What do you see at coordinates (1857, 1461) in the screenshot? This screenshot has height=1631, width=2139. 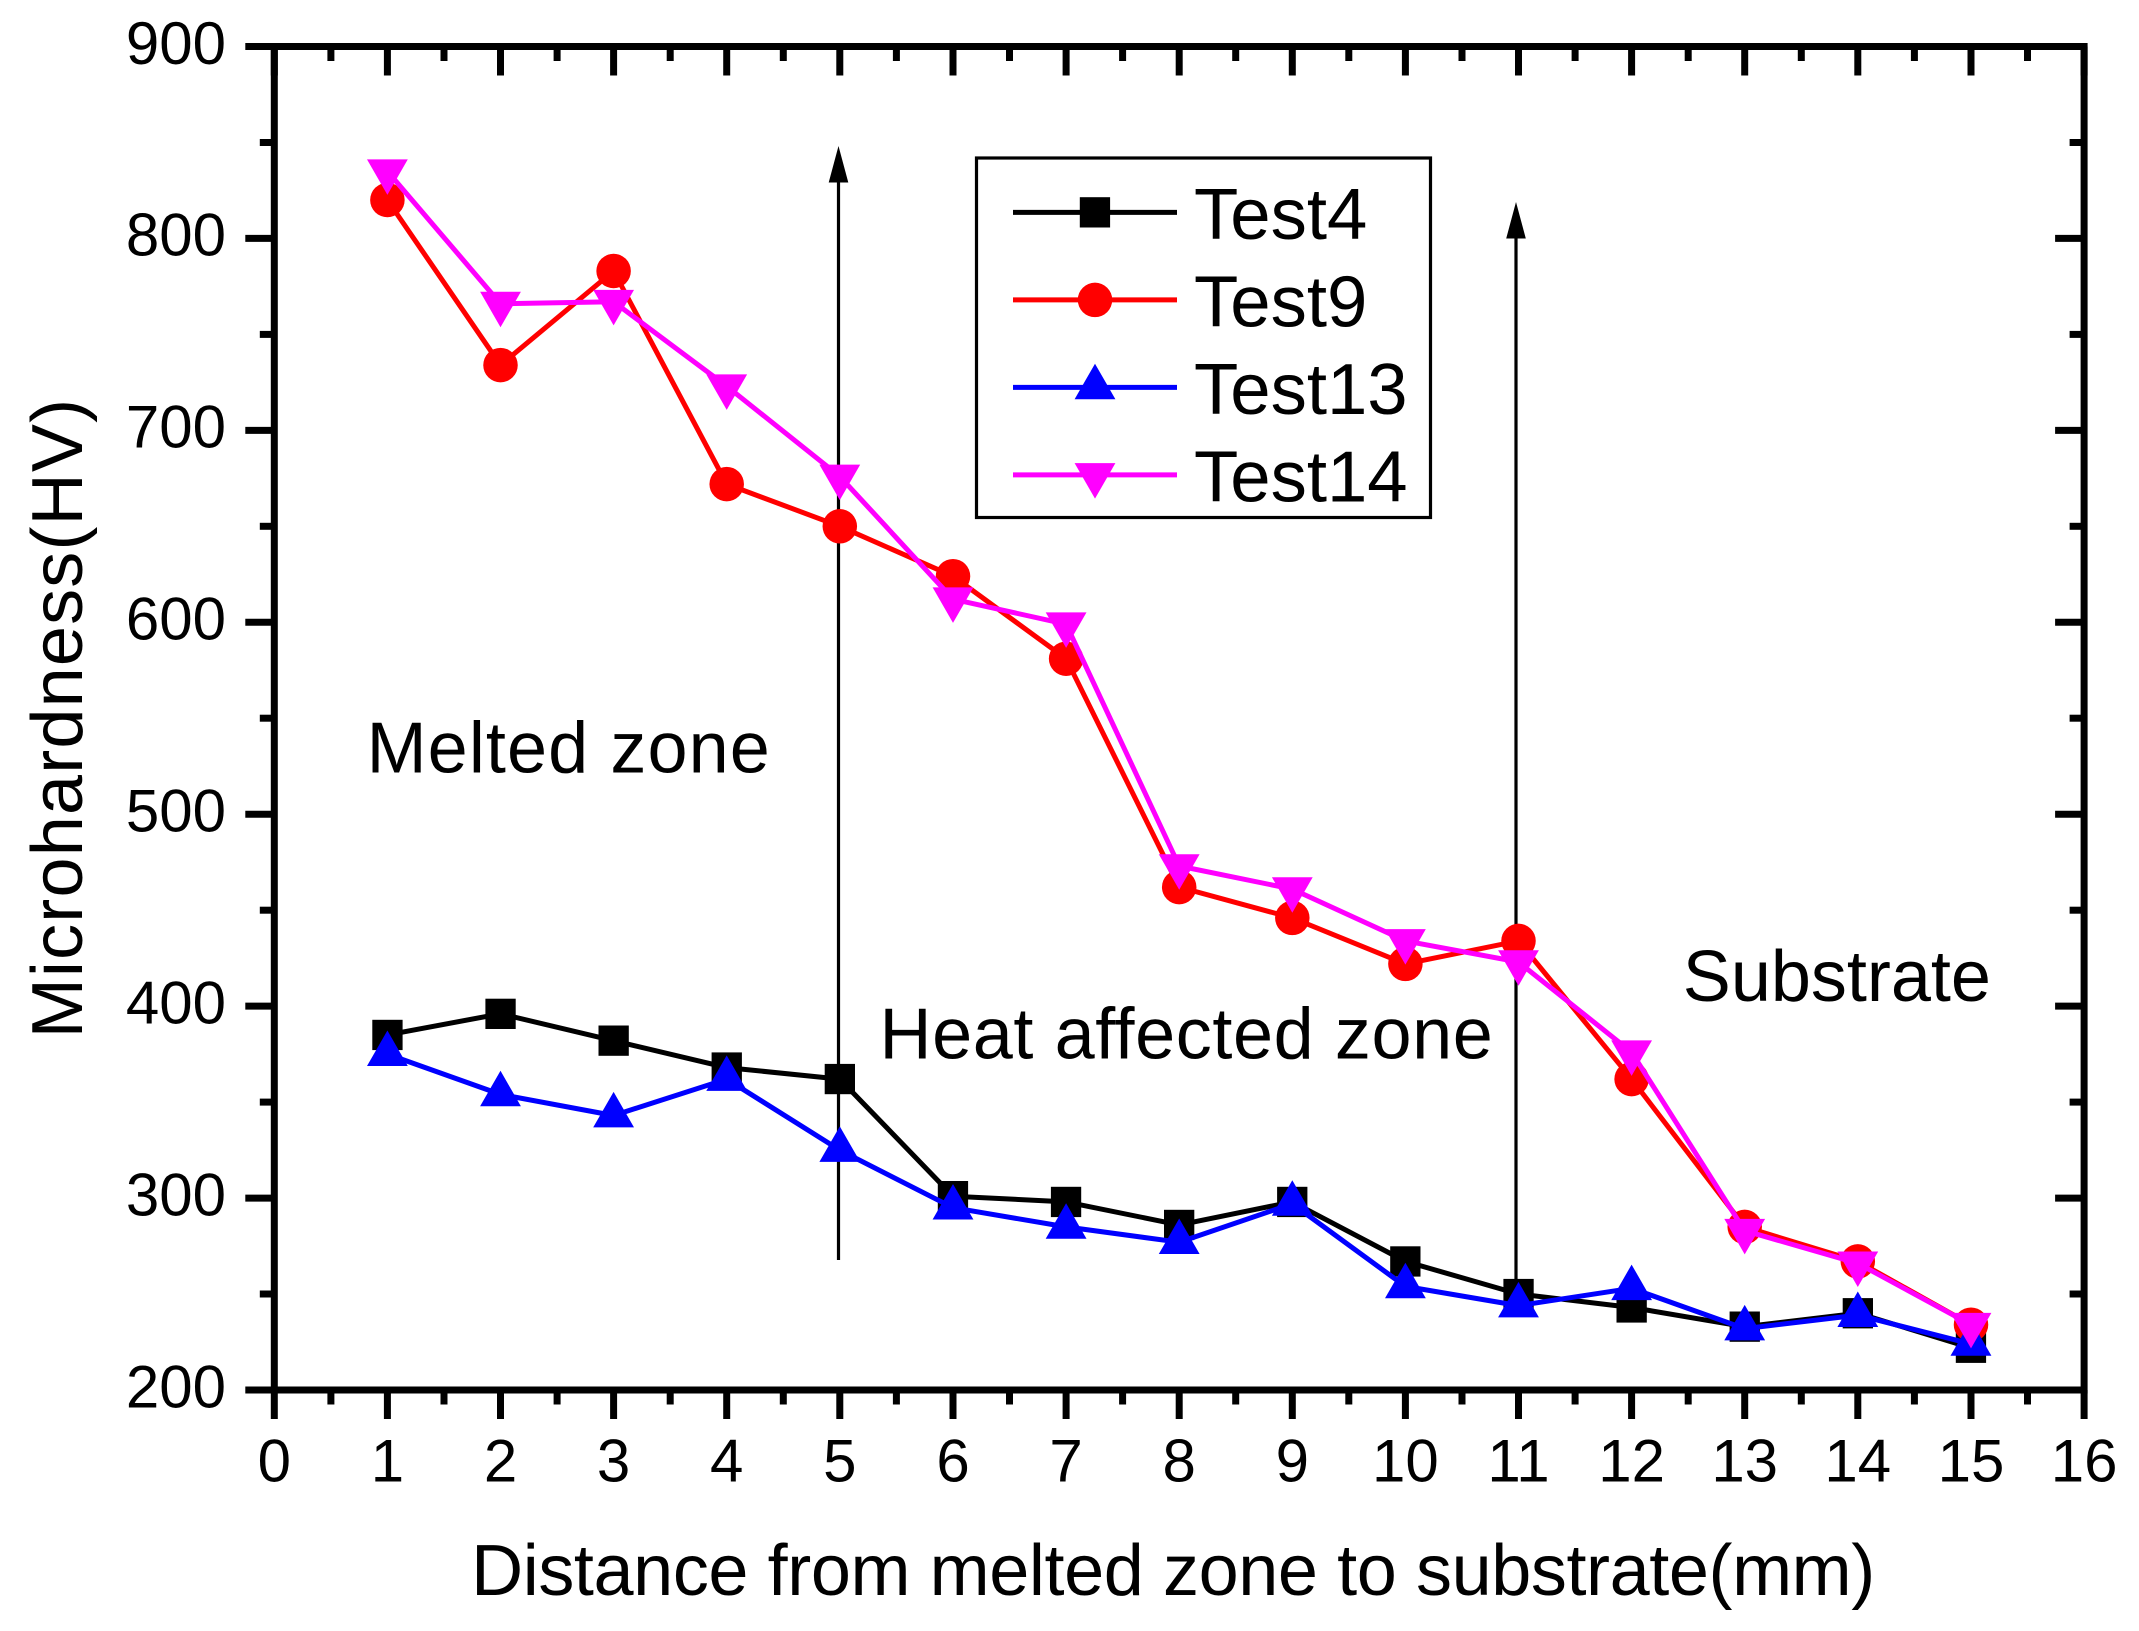 I see `svg-text: 14` at bounding box center [1857, 1461].